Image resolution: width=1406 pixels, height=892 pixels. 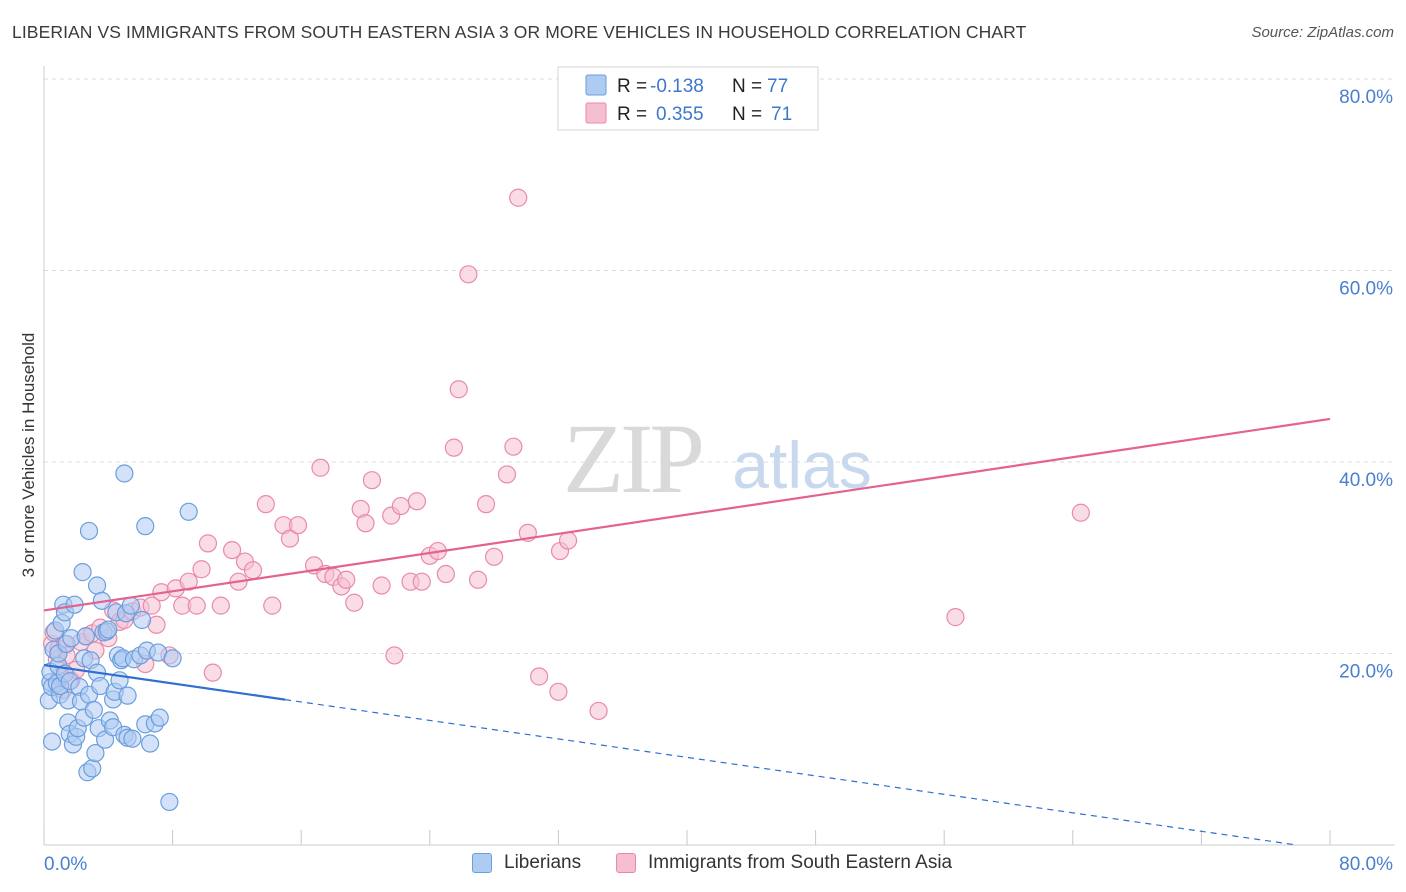 What do you see at coordinates (632, 86) in the screenshot?
I see `legend-r-label-1: R =` at bounding box center [632, 86].